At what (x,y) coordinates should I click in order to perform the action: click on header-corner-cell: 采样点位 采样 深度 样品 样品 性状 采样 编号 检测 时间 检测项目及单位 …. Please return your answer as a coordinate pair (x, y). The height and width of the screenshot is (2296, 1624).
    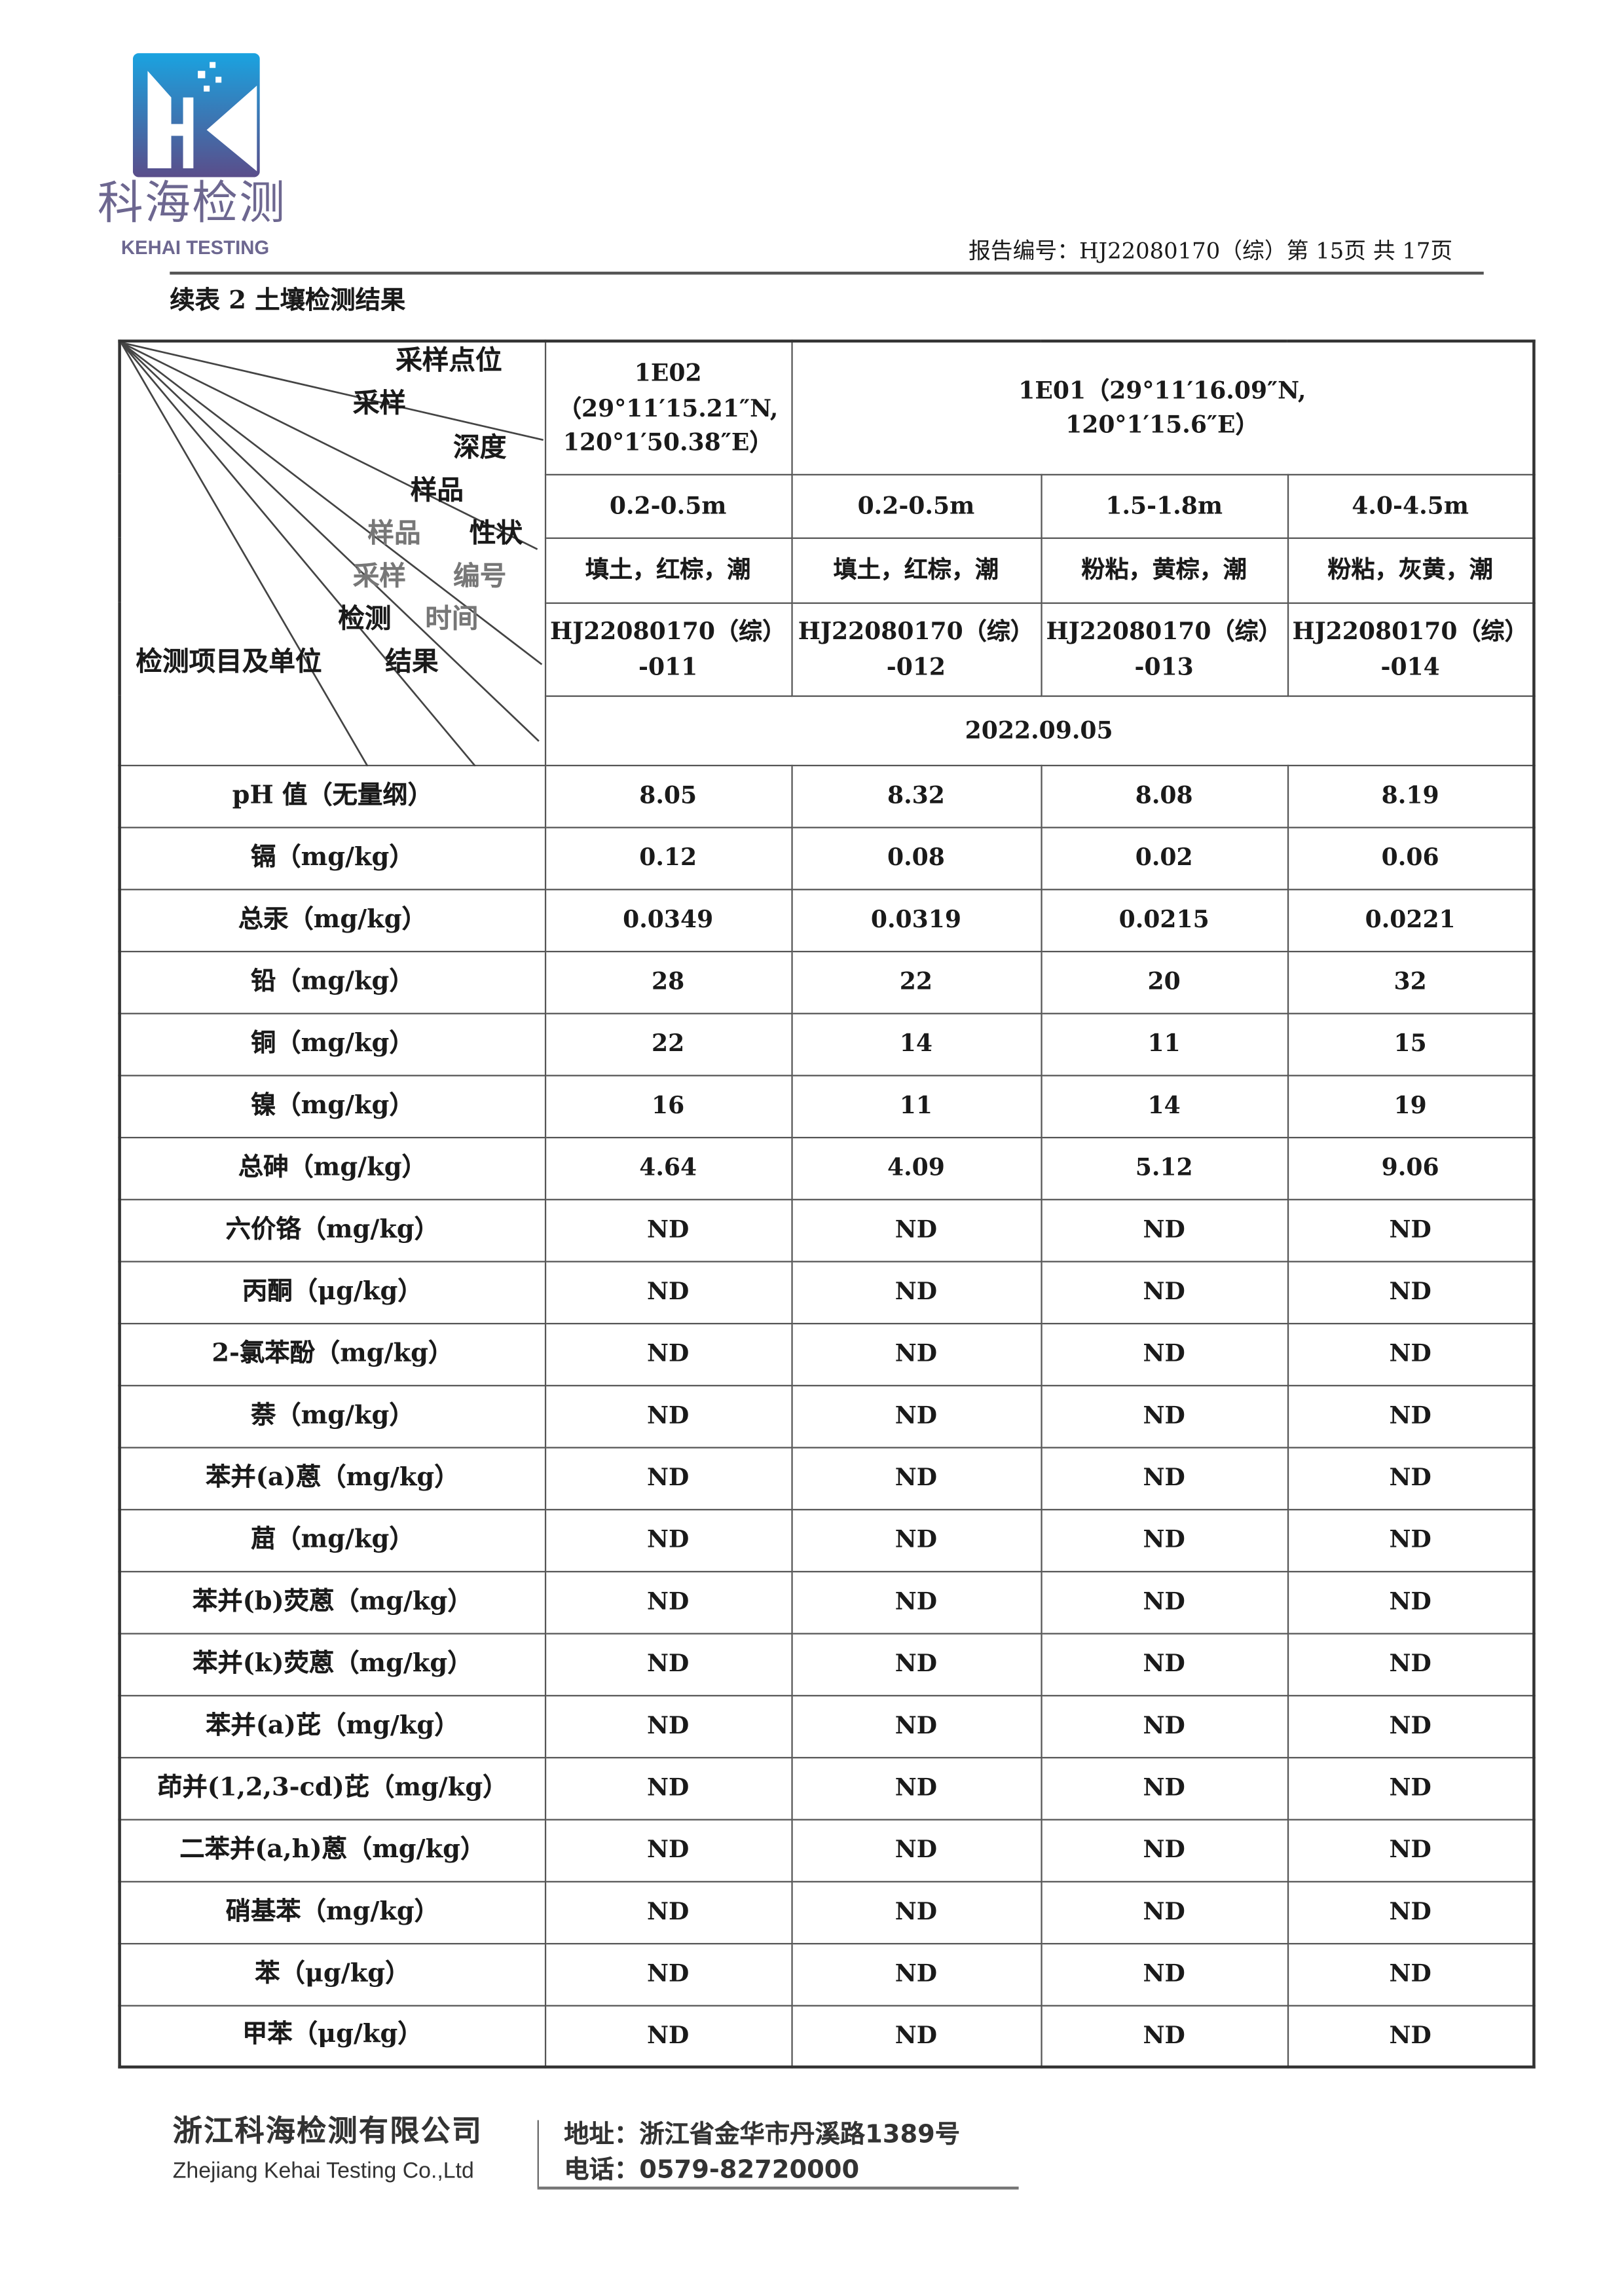
    Looking at the image, I should click on (332, 553).